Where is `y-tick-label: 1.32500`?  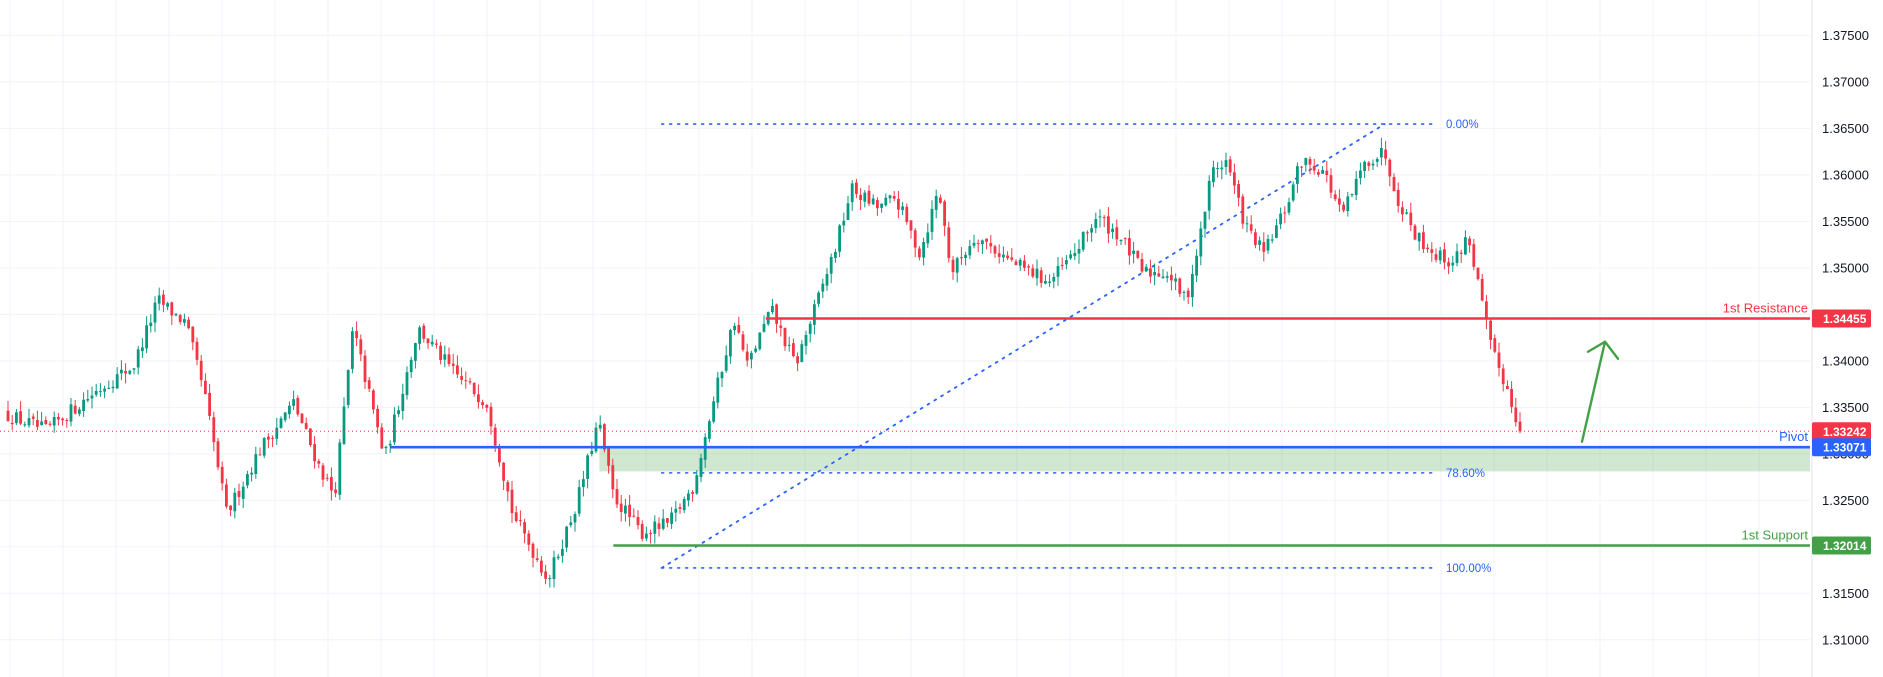 y-tick-label: 1.32500 is located at coordinates (1845, 500).